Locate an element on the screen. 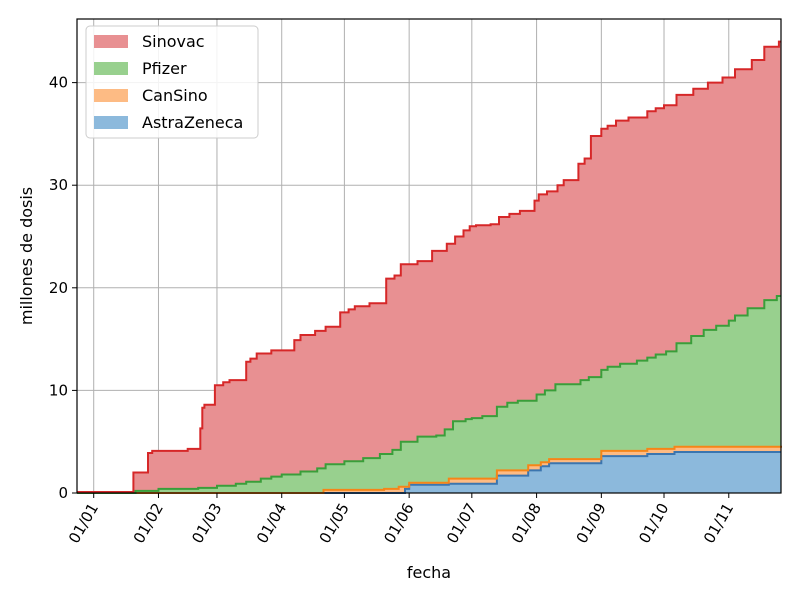 This screenshot has width=800, height=600. legend-box is located at coordinates (172, 82).